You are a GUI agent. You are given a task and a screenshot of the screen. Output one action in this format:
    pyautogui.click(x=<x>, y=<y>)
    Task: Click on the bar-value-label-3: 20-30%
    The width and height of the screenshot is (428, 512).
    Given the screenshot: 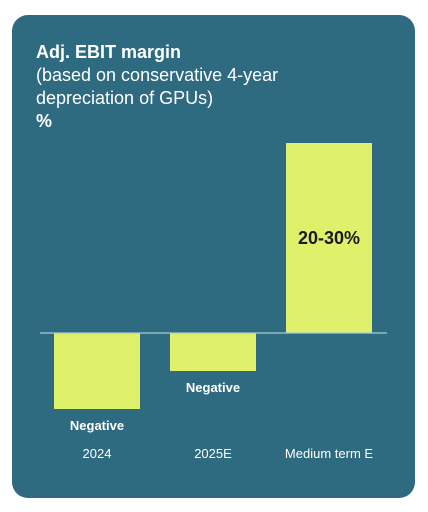 What is the action you would take?
    pyautogui.click(x=329, y=238)
    